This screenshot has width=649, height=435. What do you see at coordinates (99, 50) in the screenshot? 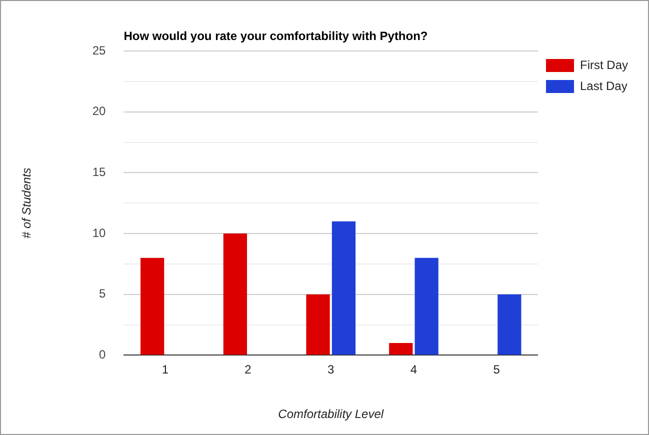
I see `y-tick-label: 25` at bounding box center [99, 50].